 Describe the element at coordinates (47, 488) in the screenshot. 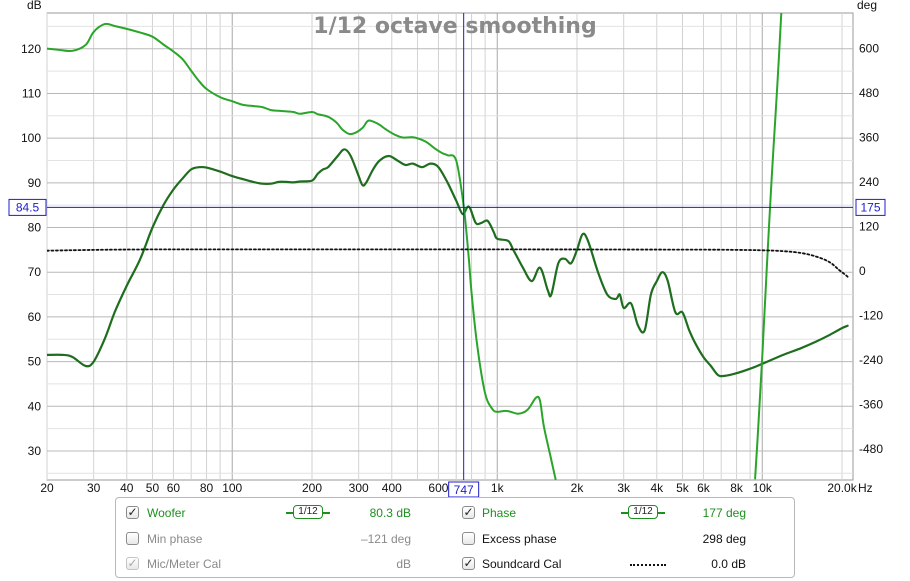

I see `x-tick-label: 20` at that location.